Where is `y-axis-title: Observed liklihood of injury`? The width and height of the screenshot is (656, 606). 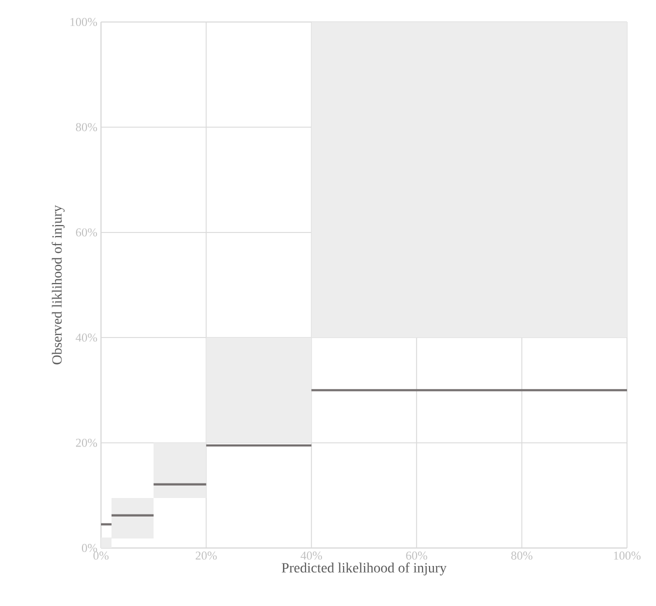
y-axis-title: Observed liklihood of injury is located at coordinates (58, 284).